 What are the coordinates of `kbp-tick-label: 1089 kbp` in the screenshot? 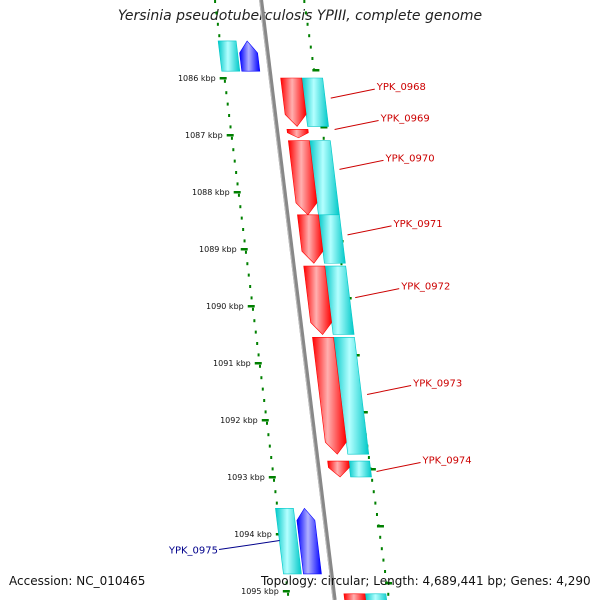 It's located at (218, 249).